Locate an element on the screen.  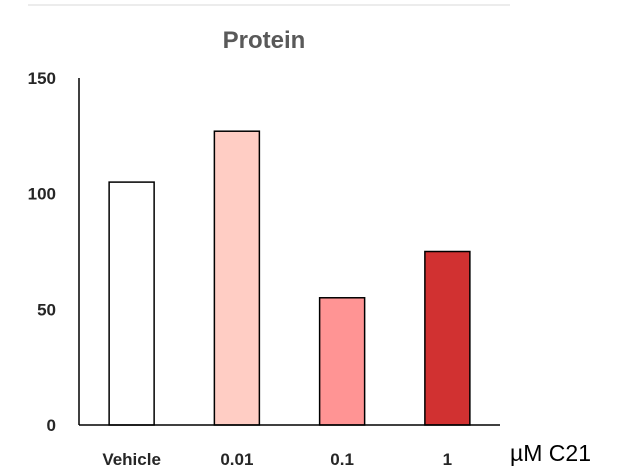
y-tick-labels: 0 50 100 150 is located at coordinates (42, 252).